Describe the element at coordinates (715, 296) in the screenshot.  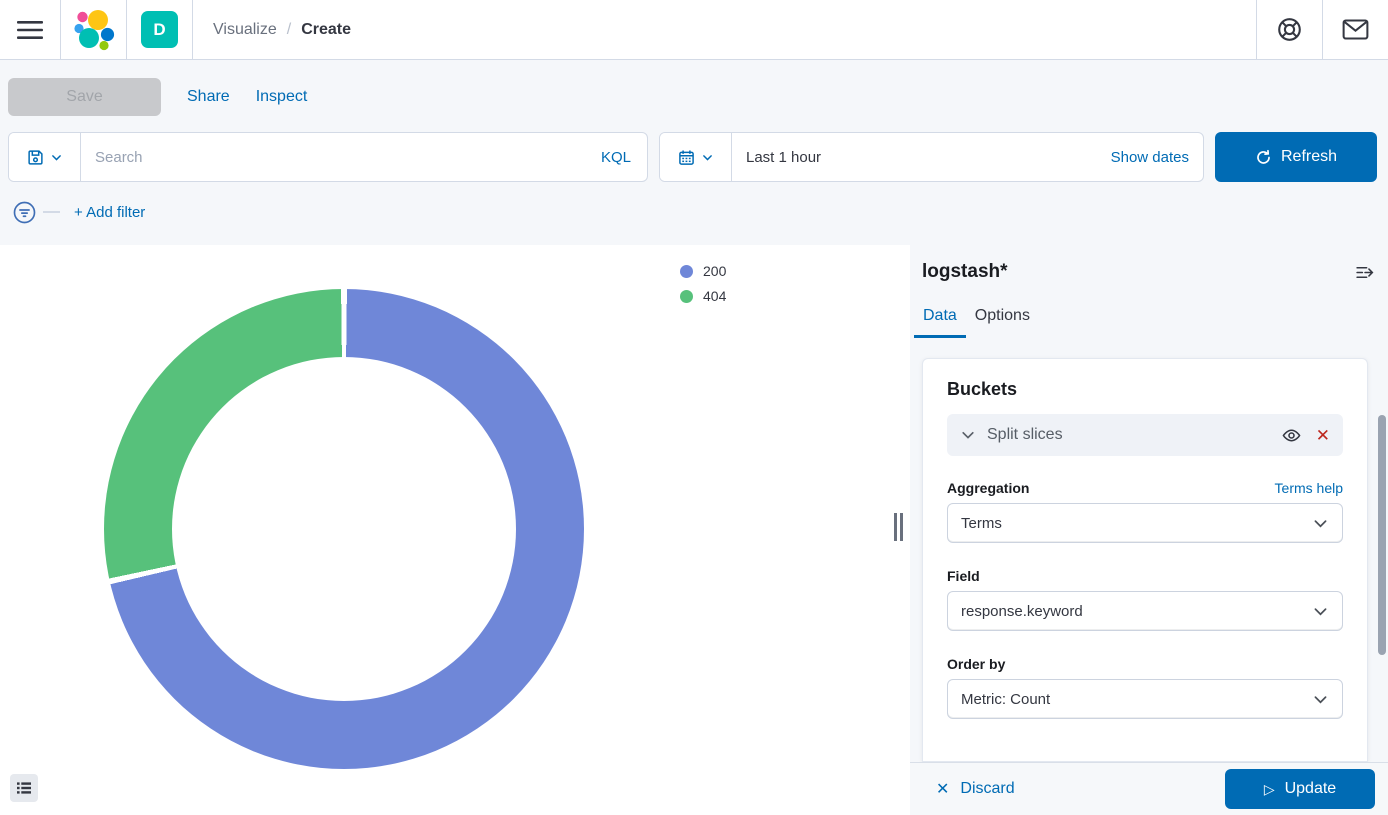
I see `legend-label-404: 404` at that location.